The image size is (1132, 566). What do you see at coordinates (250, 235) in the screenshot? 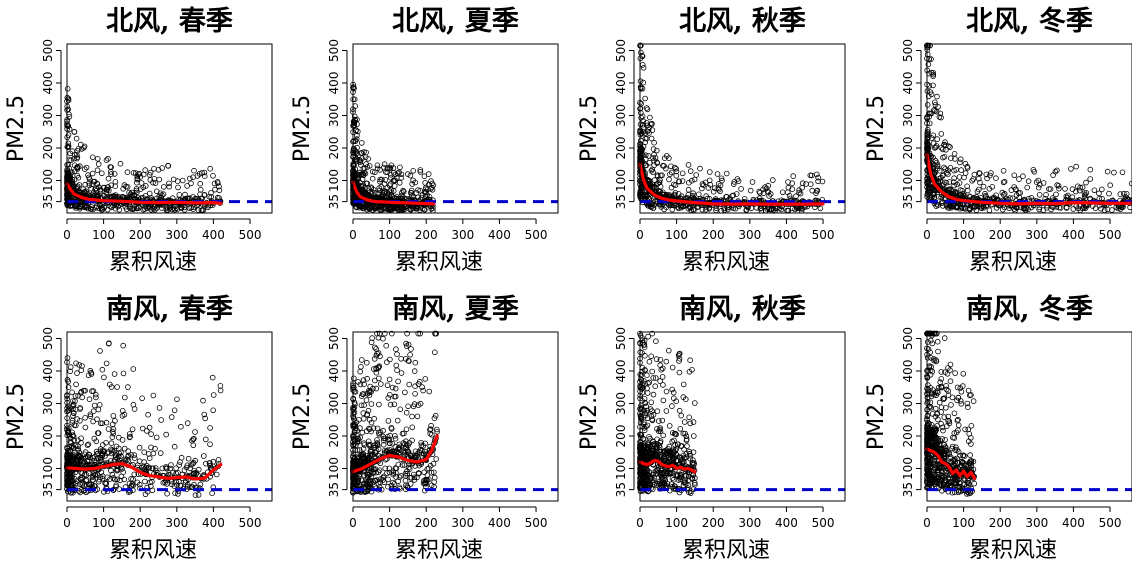
I see `x-tick-label: 500` at bounding box center [250, 235].